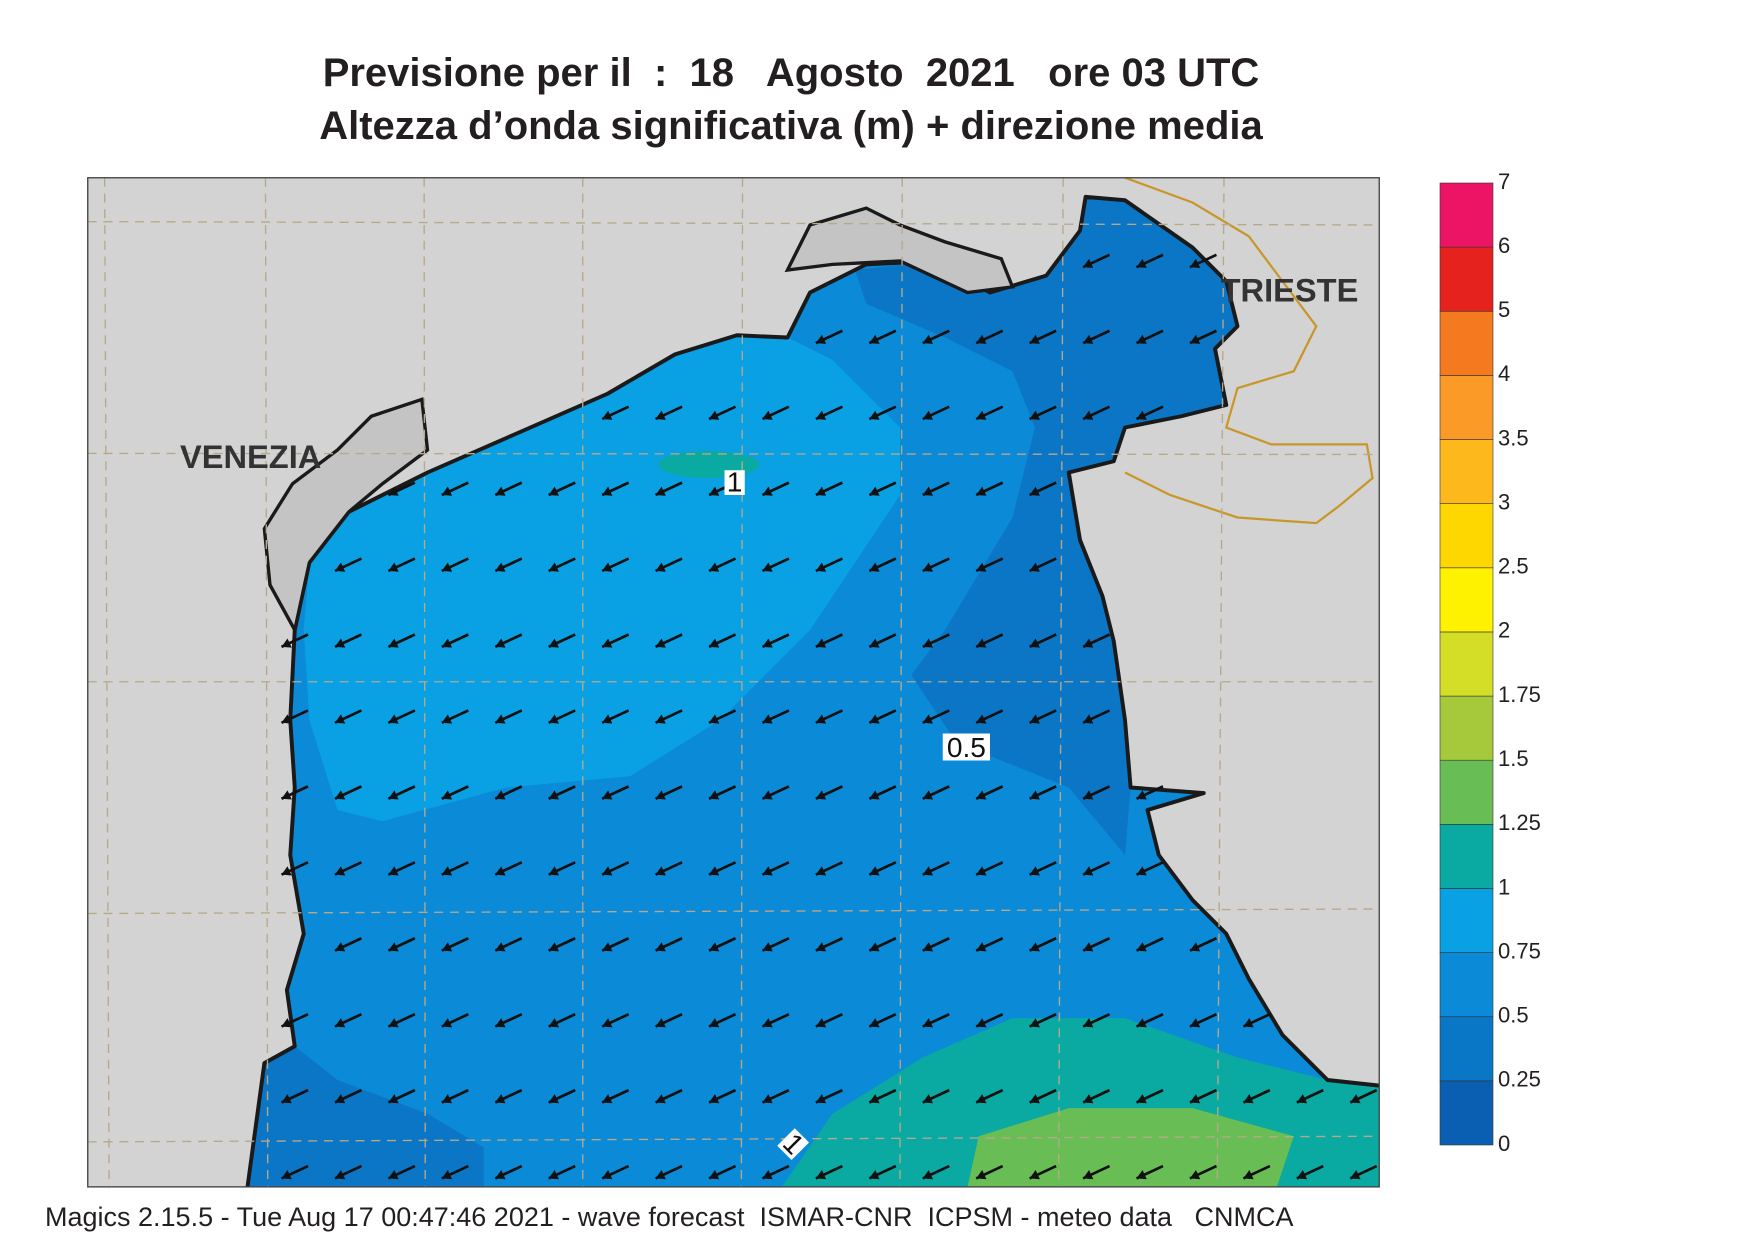  What do you see at coordinates (1504, 373) in the screenshot?
I see `colorbar-label: 4` at bounding box center [1504, 373].